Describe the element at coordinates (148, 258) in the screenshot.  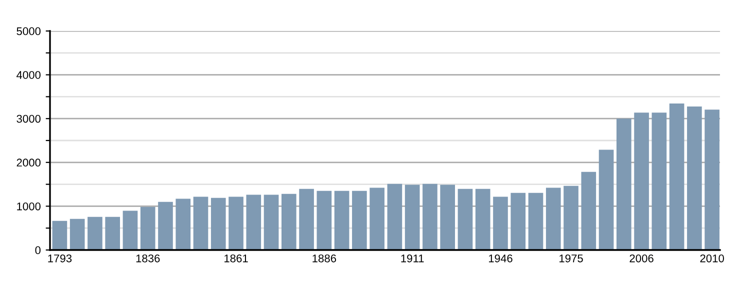
I see `x-tick-label: 1836` at that location.